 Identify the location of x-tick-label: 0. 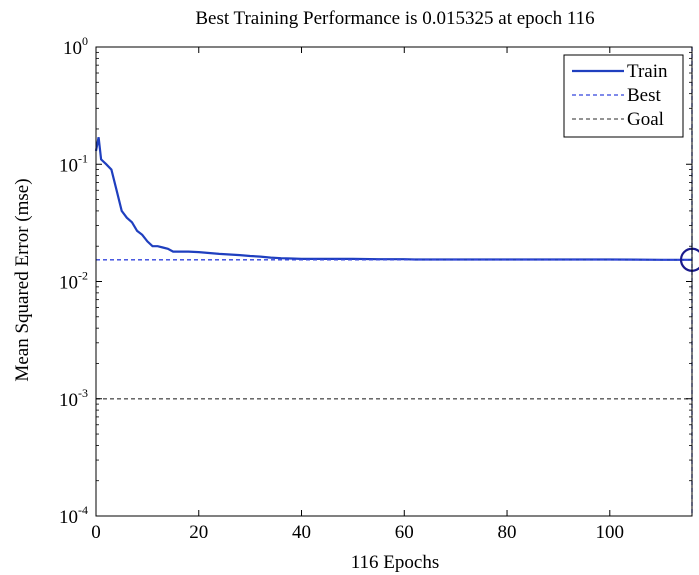
(96, 532).